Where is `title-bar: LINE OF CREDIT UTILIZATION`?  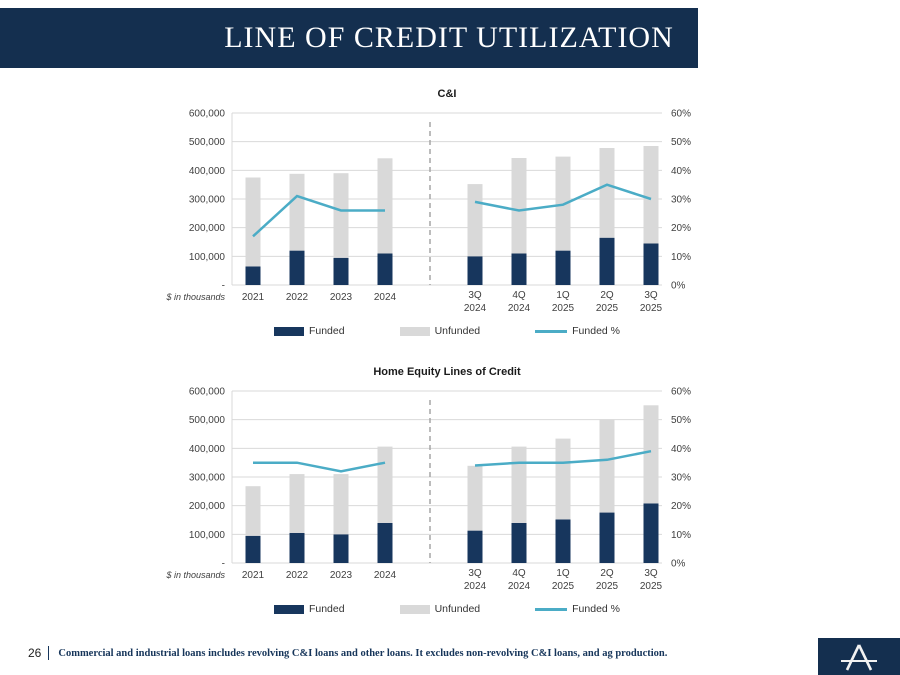
title-bar: LINE OF CREDIT UTILIZATION is located at coordinates (349, 38).